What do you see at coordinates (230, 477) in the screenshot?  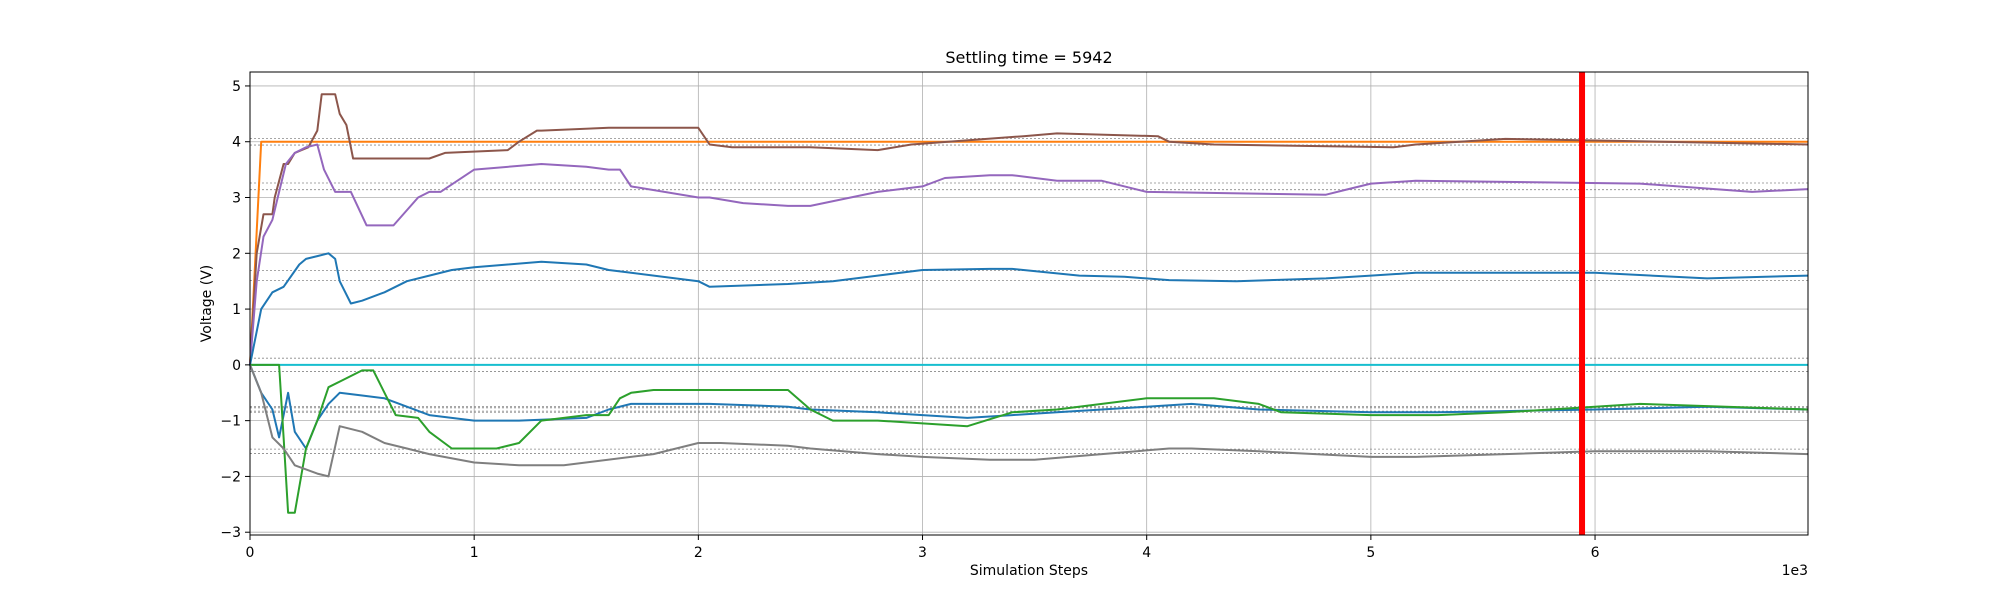 I see `y-tick-label: −2` at bounding box center [230, 477].